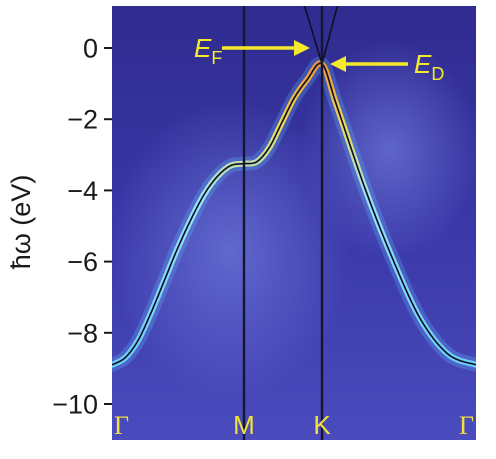 The width and height of the screenshot is (496, 459). What do you see at coordinates (82, 191) in the screenshot?
I see `y-tick-label-2: −4` at bounding box center [82, 191].